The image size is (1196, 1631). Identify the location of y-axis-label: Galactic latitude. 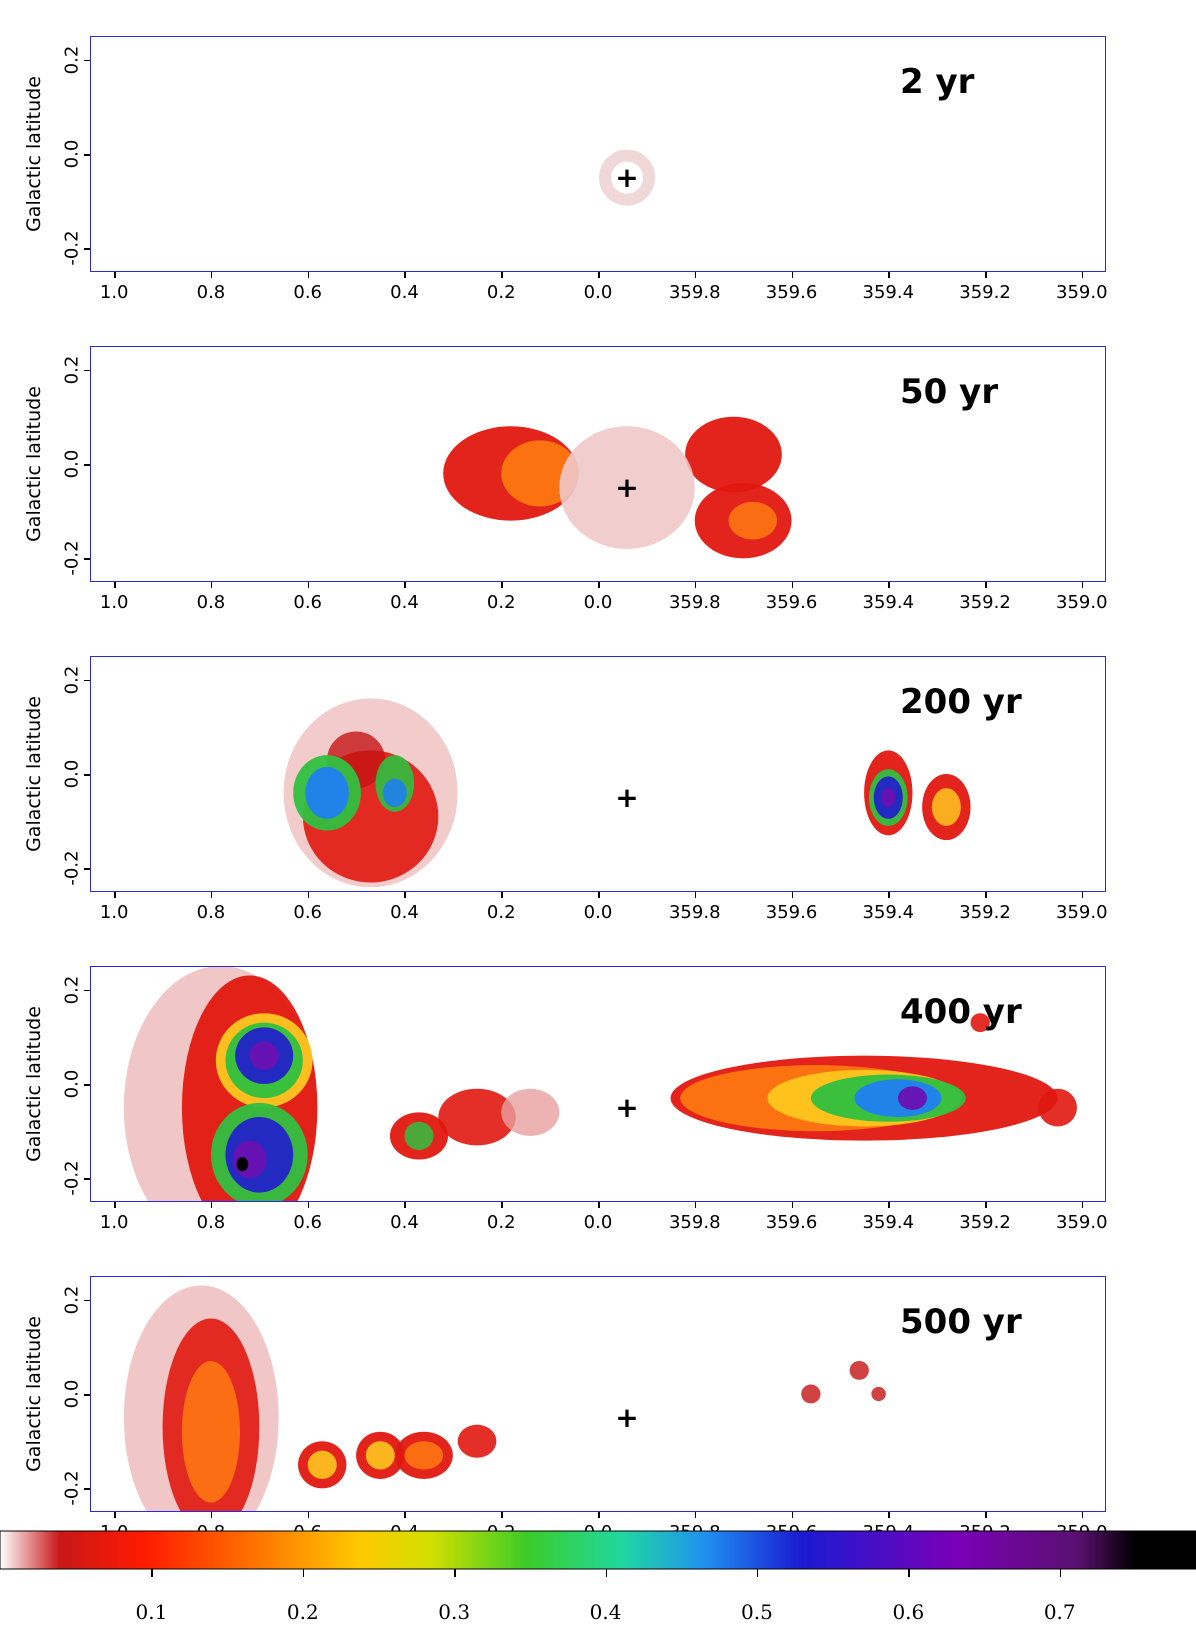
(34, 464).